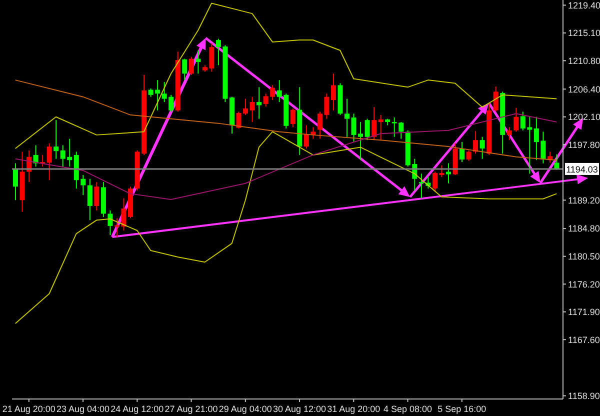 Image resolution: width=600 pixels, height=416 pixels. I want to click on x-tick-label: 27 Aug 21:00, so click(191, 409).